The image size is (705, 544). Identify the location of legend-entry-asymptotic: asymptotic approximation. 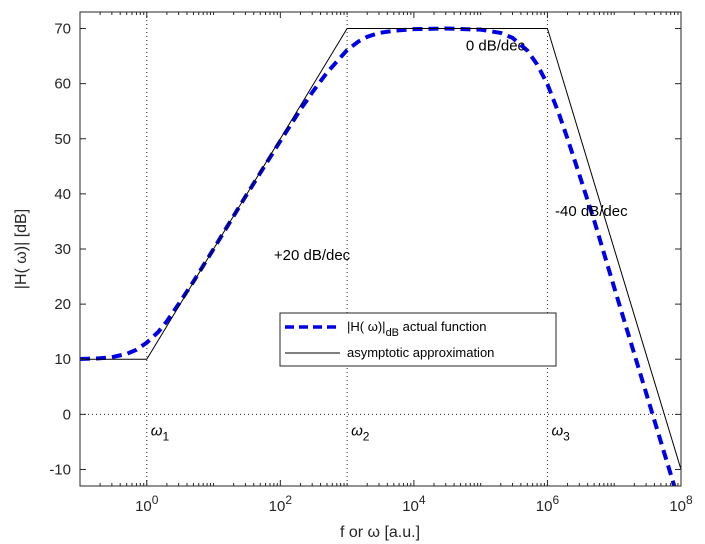
(420, 352).